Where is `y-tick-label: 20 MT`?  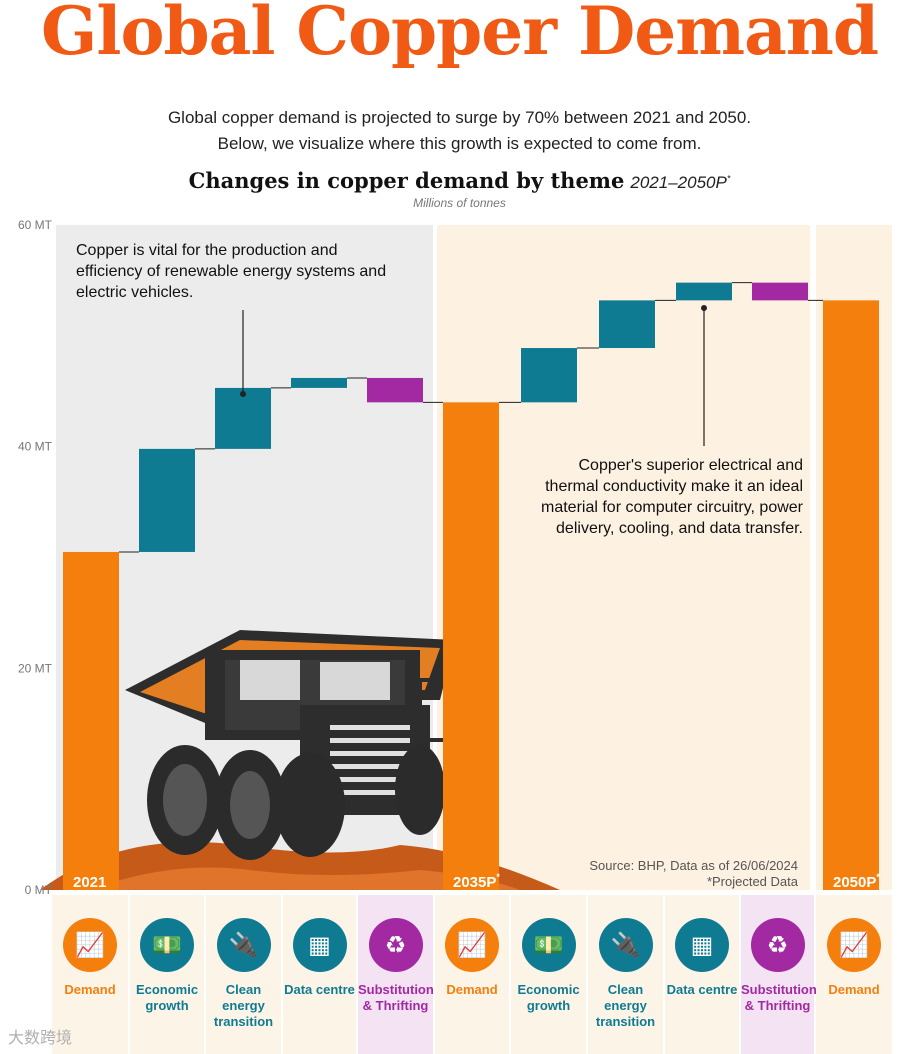
y-tick-label: 20 MT is located at coordinates (35, 668).